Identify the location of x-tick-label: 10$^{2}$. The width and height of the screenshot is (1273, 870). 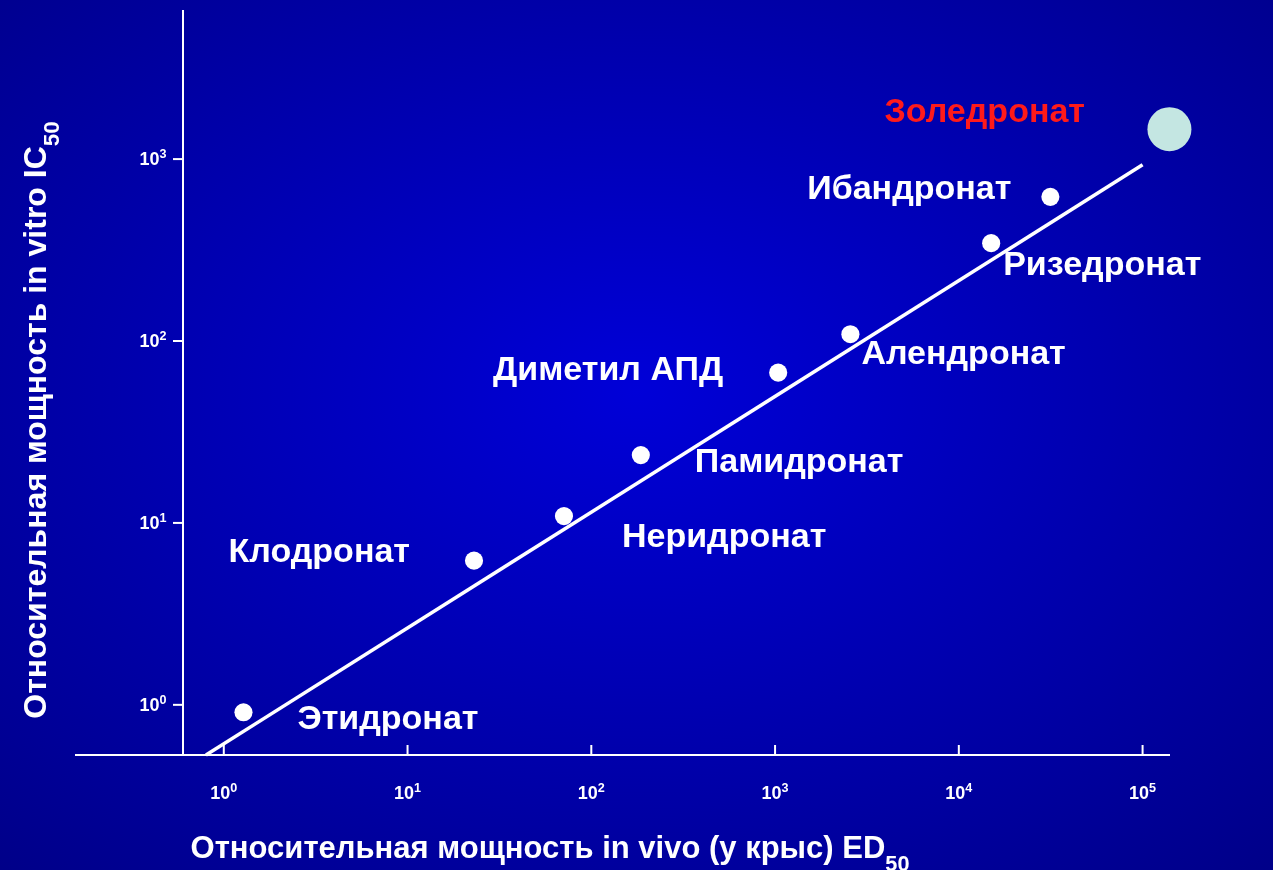
(591, 792).